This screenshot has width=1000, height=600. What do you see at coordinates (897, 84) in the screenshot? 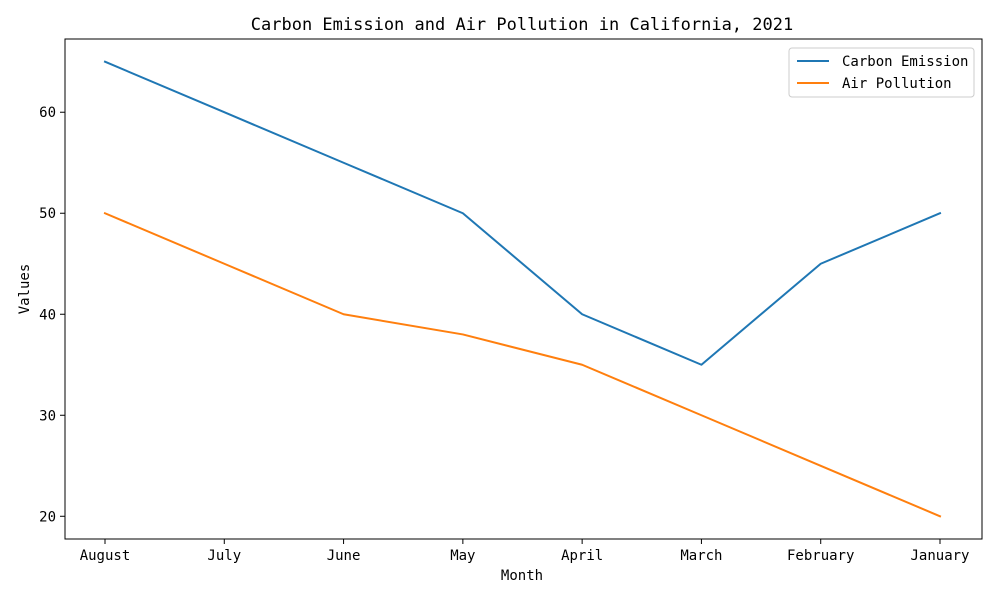
I see `legend-label-air-pollution: Air Pollution` at bounding box center [897, 84].